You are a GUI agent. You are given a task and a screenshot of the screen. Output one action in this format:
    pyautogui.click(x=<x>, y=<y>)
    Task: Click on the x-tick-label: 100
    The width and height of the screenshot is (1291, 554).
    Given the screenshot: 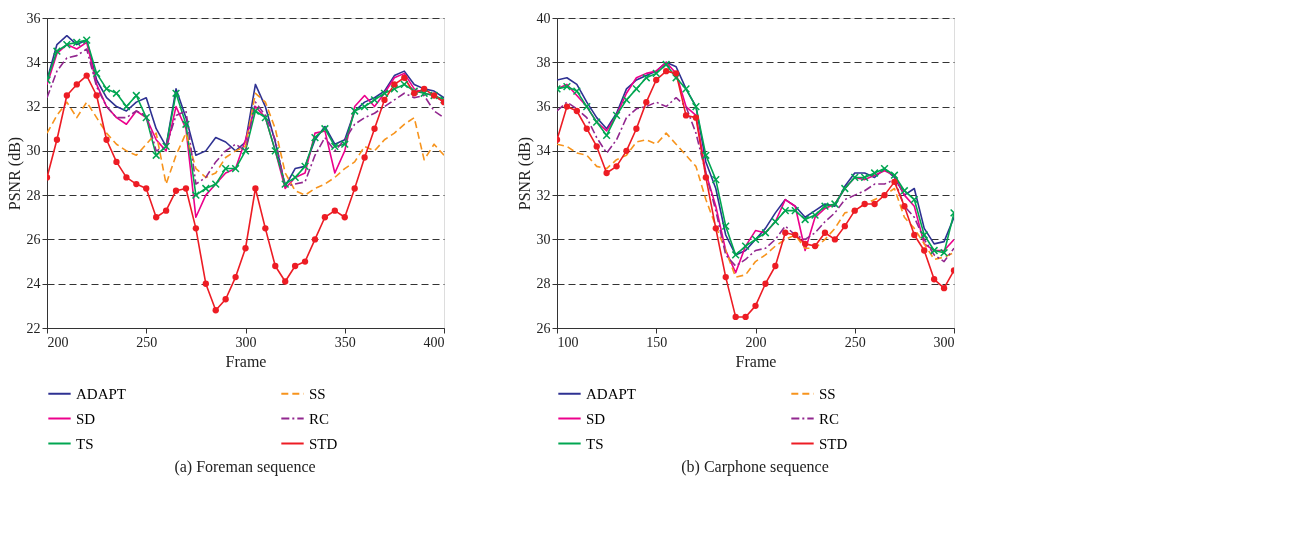 What is the action you would take?
    pyautogui.click(x=568, y=342)
    